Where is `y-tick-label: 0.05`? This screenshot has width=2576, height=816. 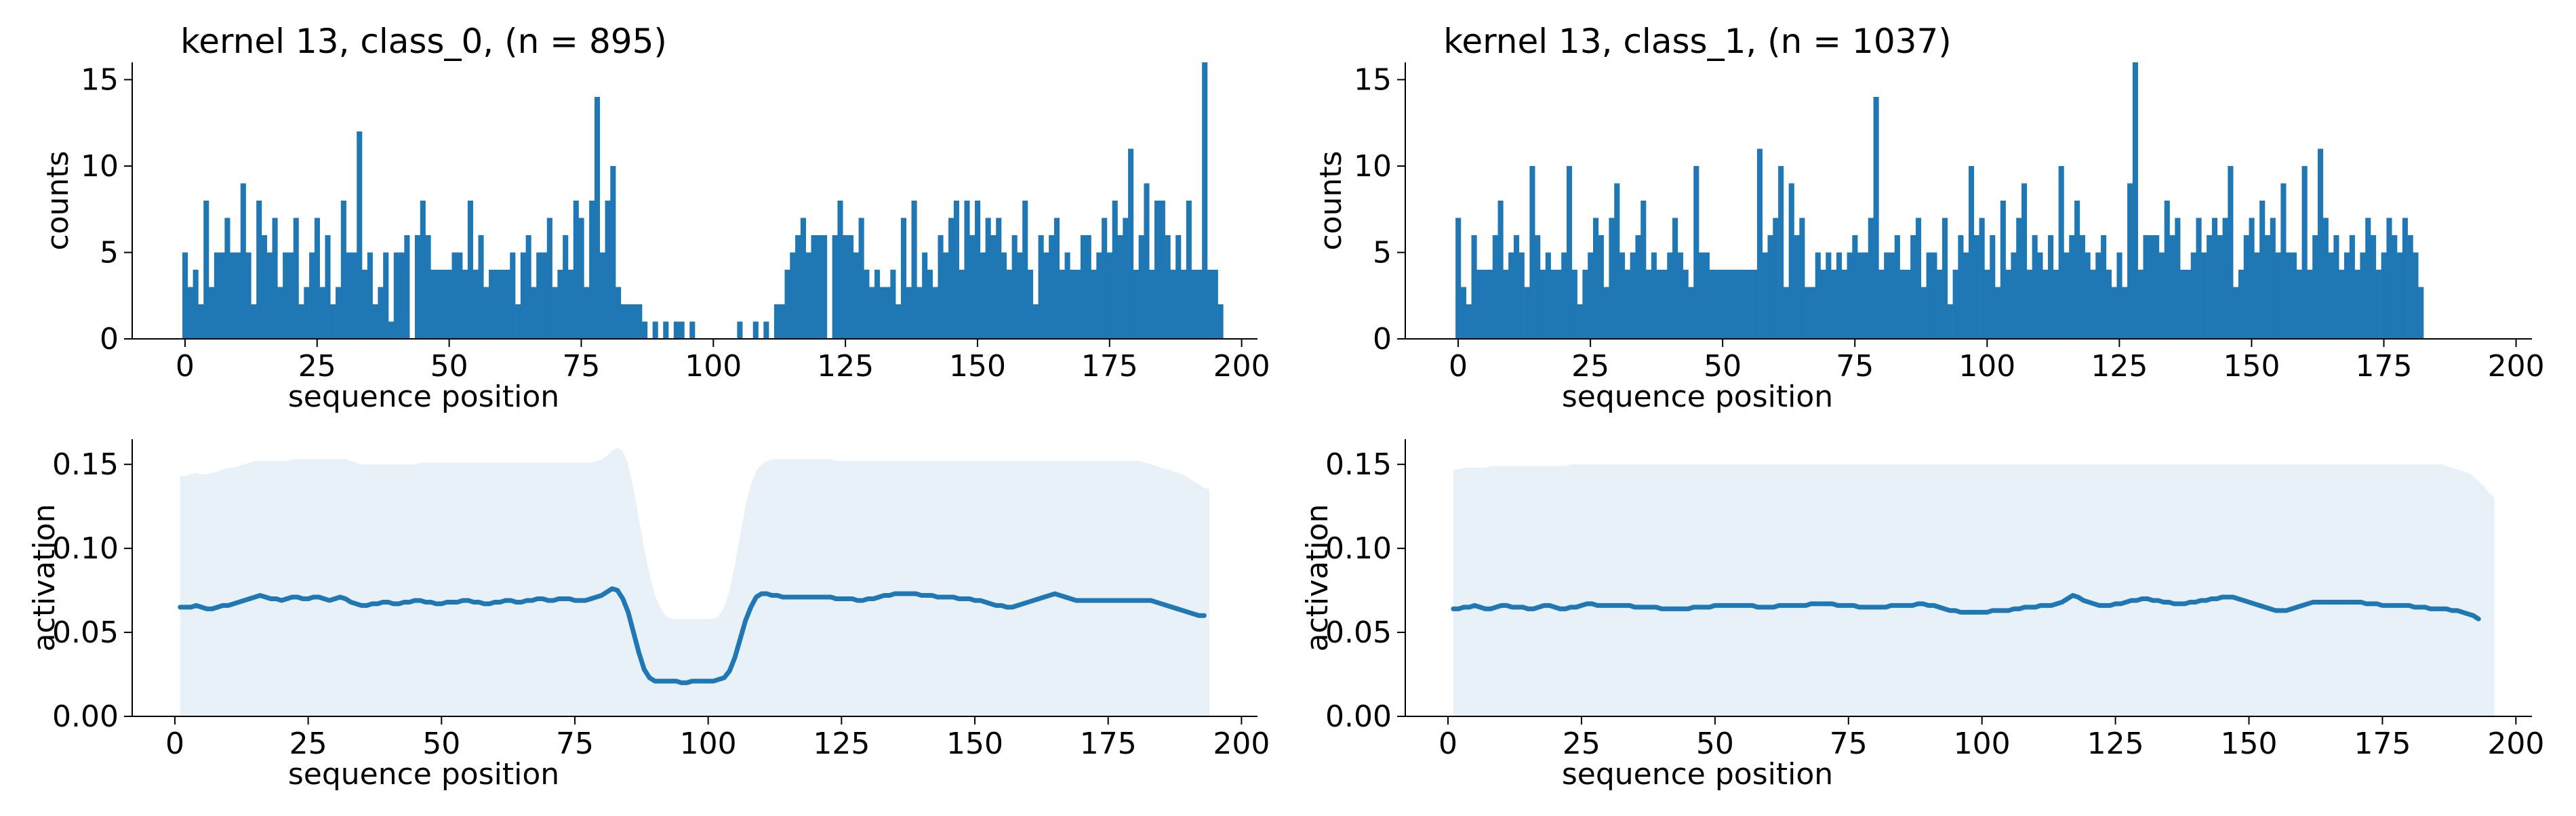 y-tick-label: 0.05 is located at coordinates (85, 632).